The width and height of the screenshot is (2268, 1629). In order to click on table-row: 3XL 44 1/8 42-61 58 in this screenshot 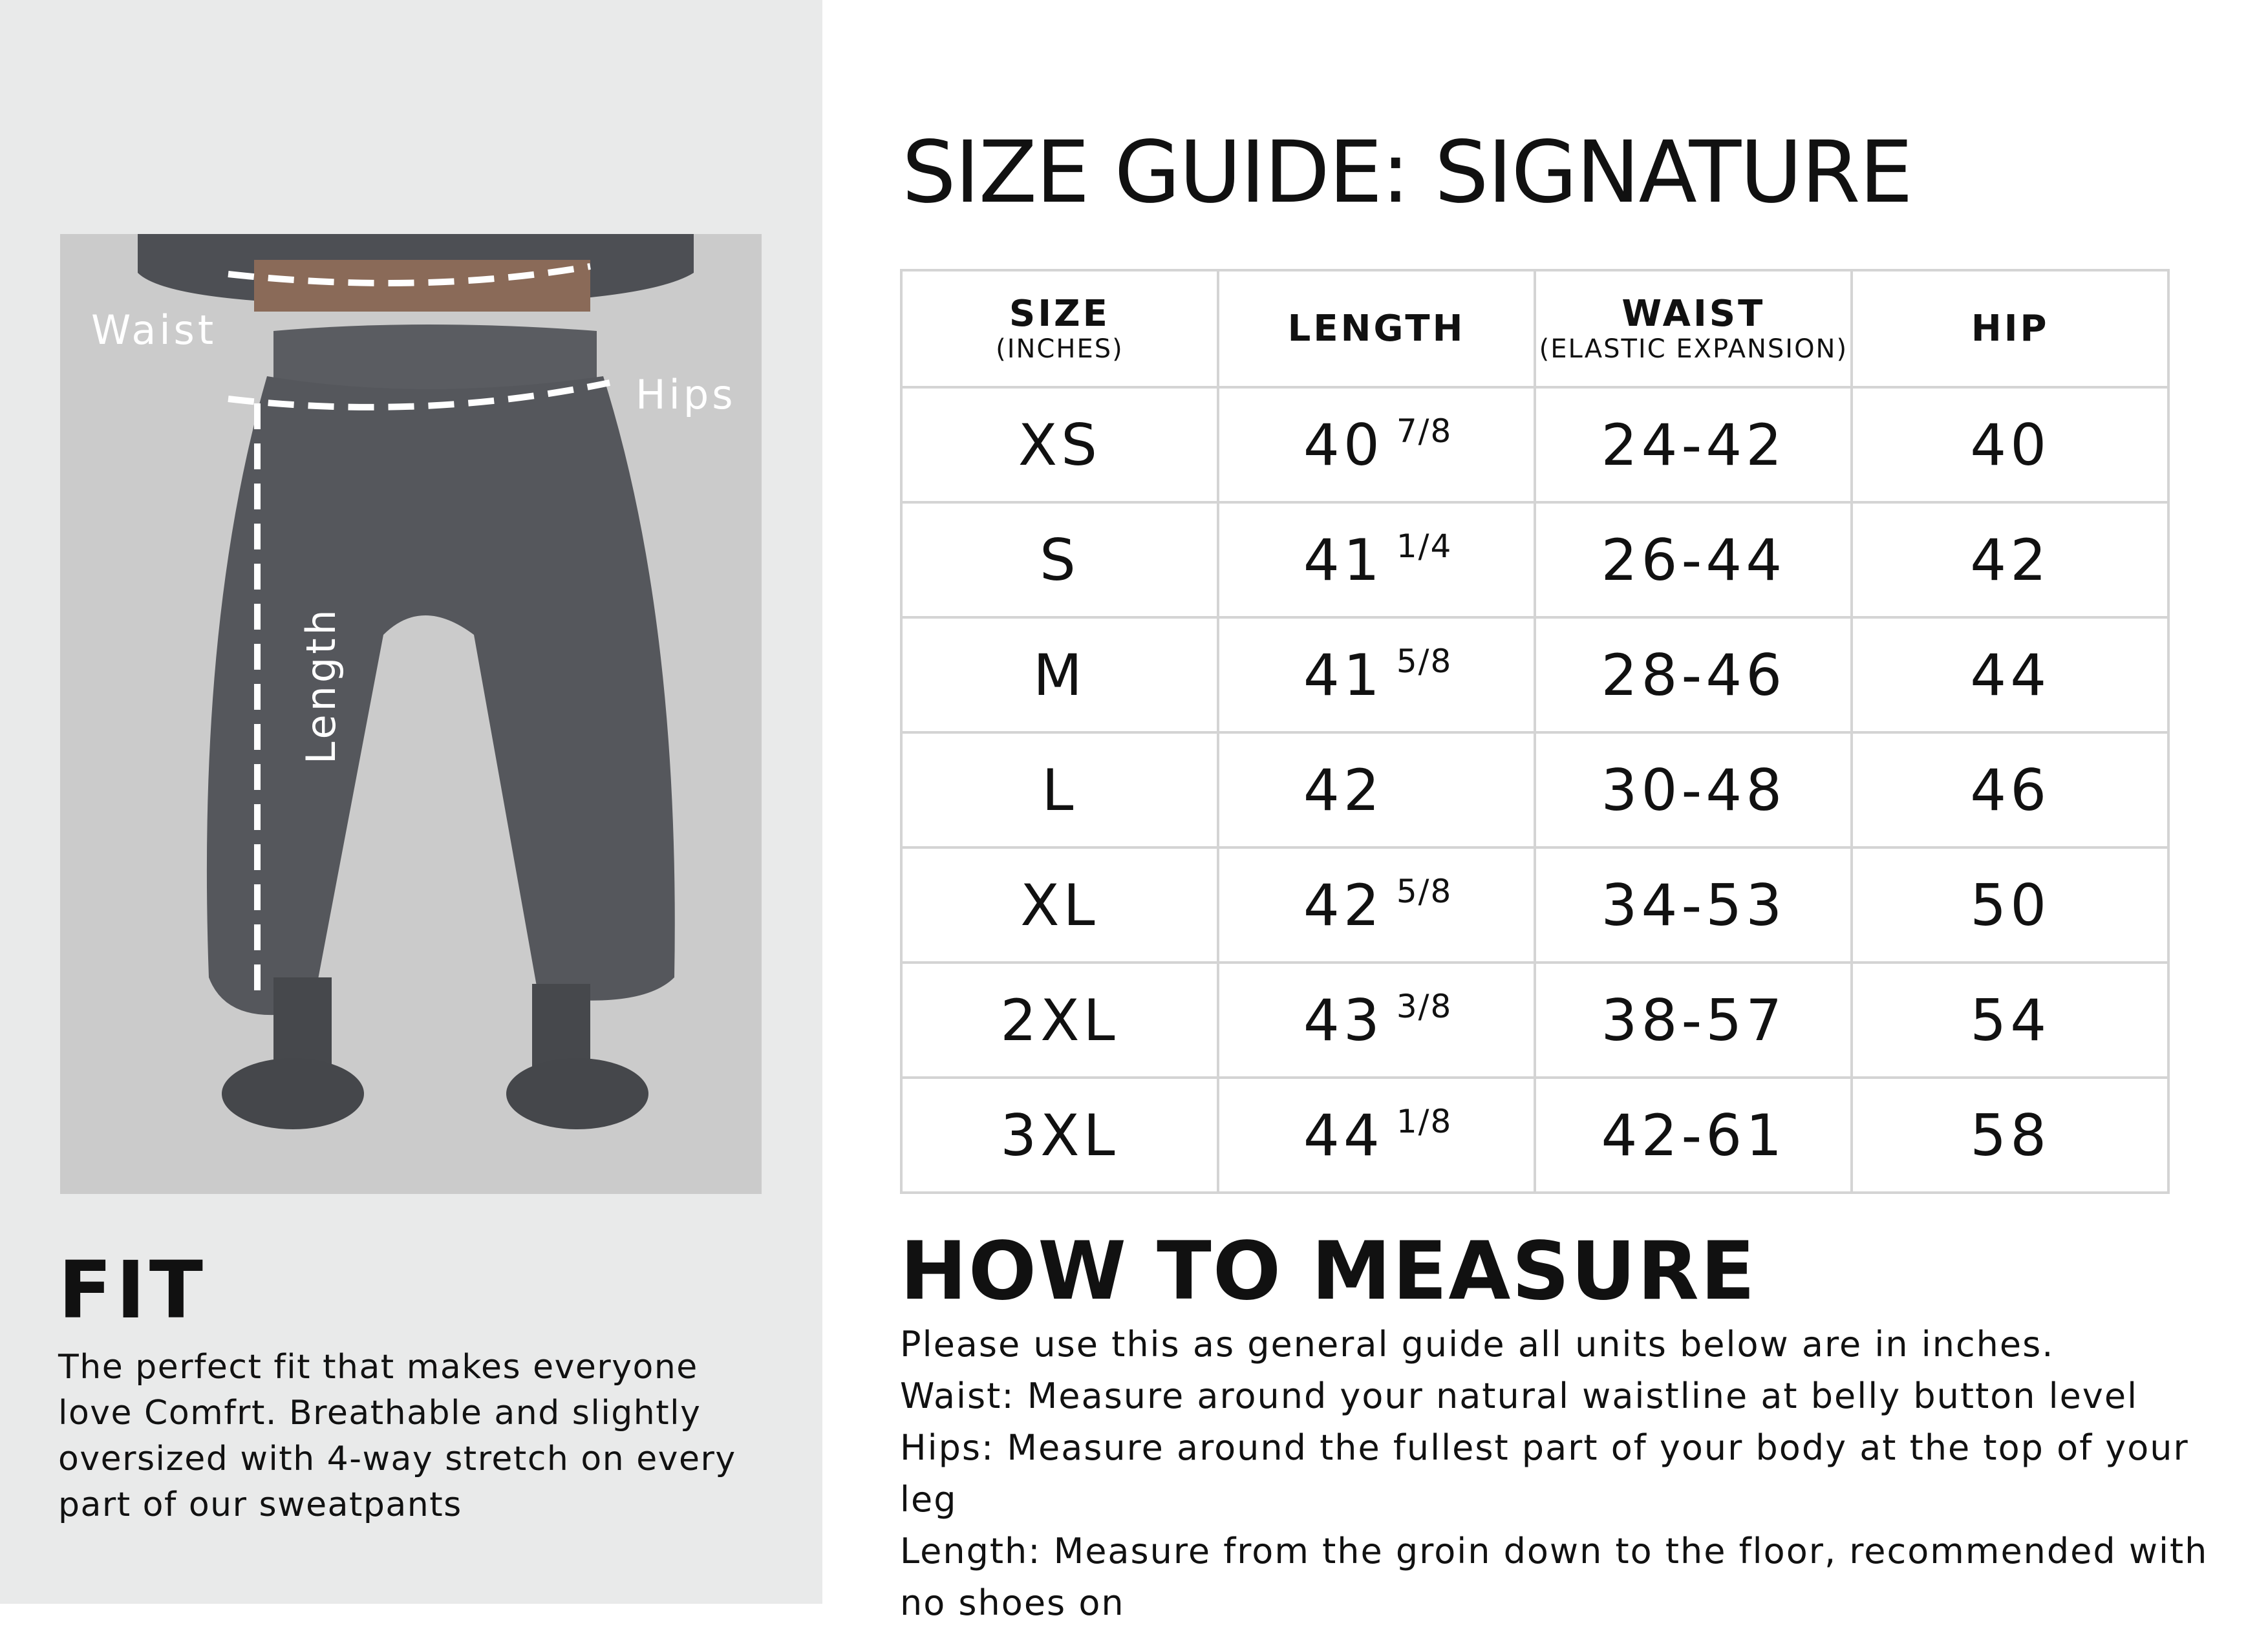, I will do `click(1535, 1135)`.